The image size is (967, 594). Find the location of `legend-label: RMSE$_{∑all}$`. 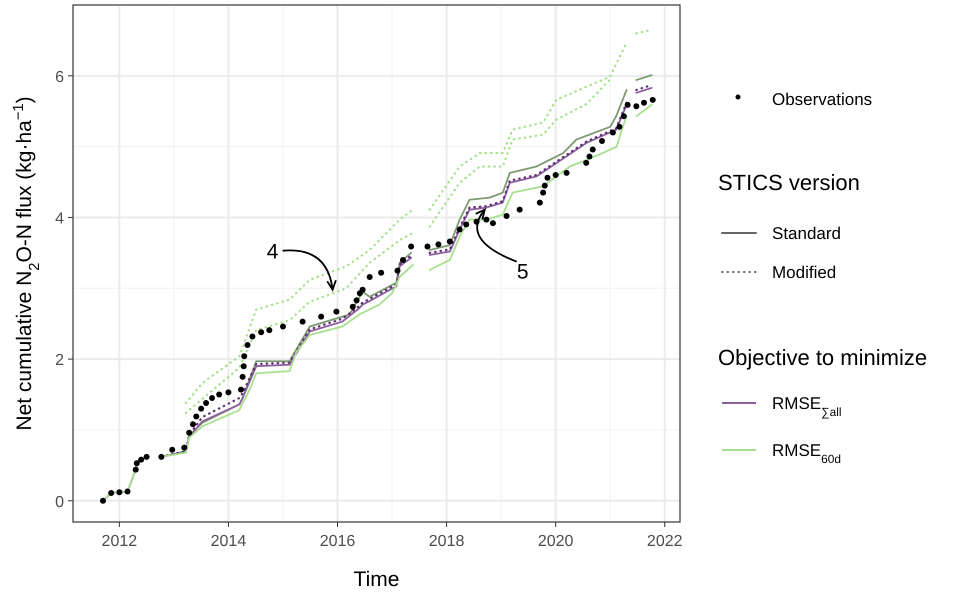

legend-label: RMSE$_{∑all}$ is located at coordinates (807, 406).